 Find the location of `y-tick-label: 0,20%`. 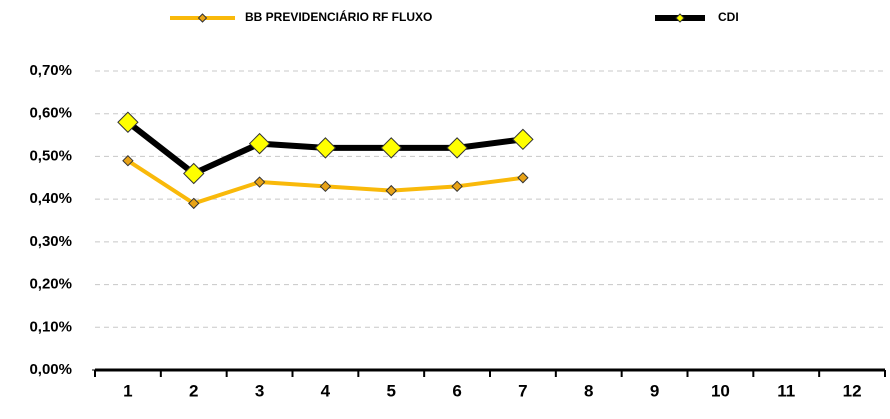

y-tick-label: 0,20% is located at coordinates (50, 284).